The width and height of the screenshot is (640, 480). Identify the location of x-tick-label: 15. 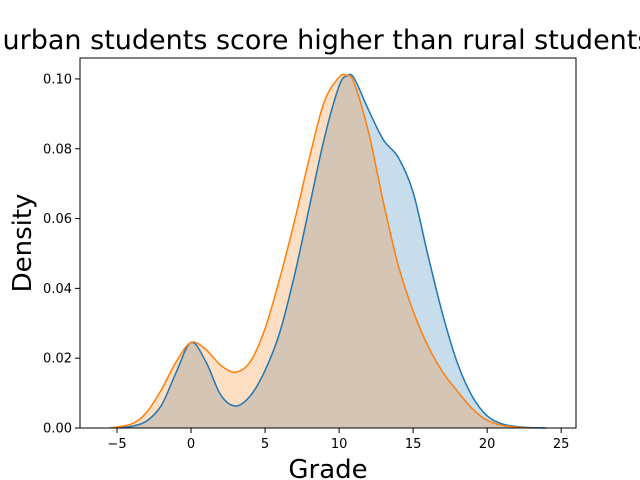
(413, 444).